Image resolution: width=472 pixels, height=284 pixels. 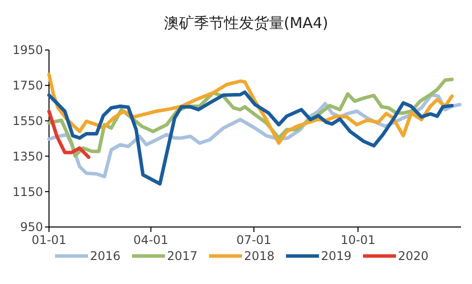 I want to click on y-tick-label: 950, so click(x=31, y=227).